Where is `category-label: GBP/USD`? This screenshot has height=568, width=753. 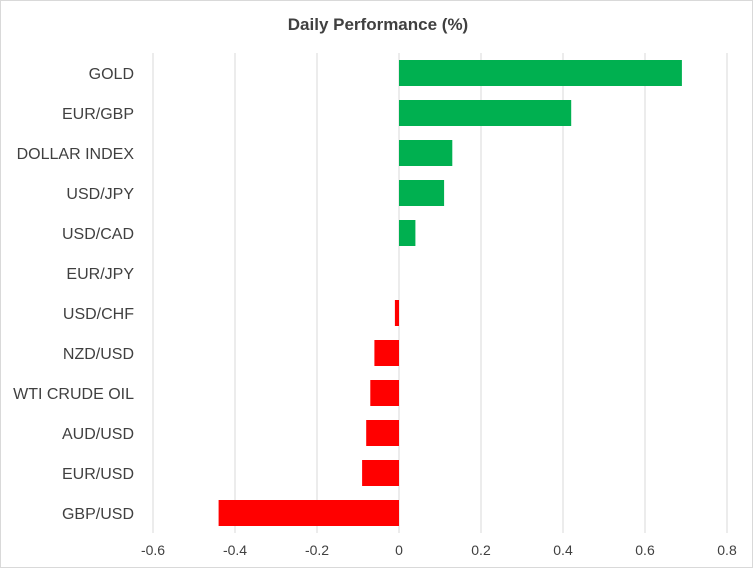 category-label: GBP/USD is located at coordinates (98, 514).